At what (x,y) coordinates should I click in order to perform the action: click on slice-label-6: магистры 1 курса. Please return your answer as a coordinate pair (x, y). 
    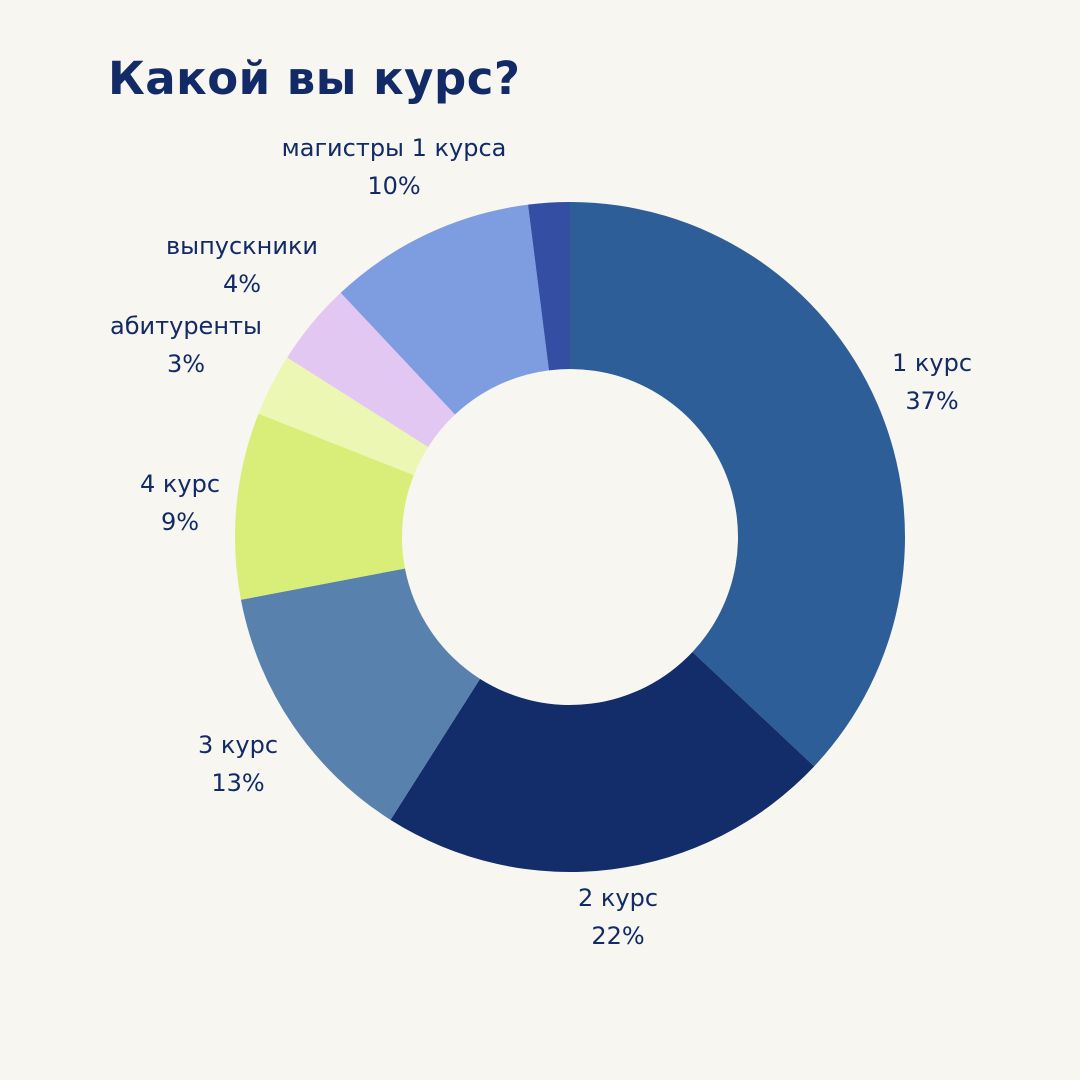
    Looking at the image, I should click on (394, 148).